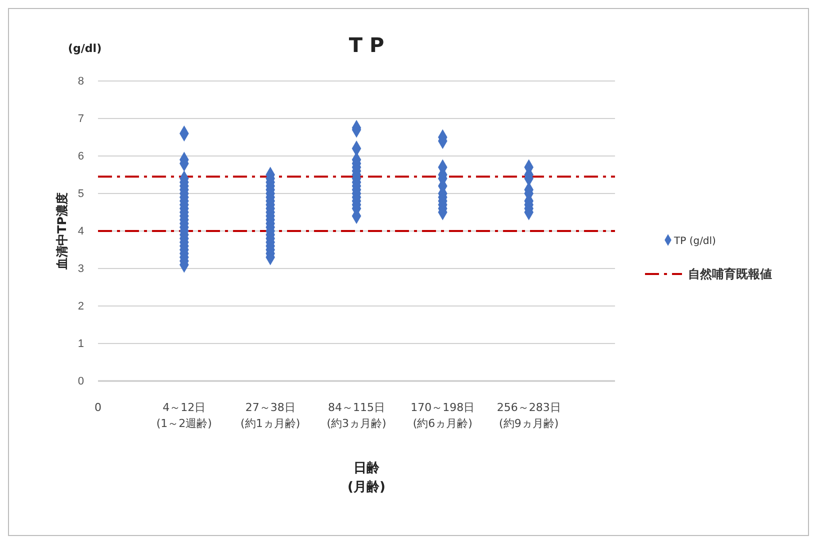  What do you see at coordinates (81, 156) in the screenshot?
I see `y-tick-label: 6` at bounding box center [81, 156].